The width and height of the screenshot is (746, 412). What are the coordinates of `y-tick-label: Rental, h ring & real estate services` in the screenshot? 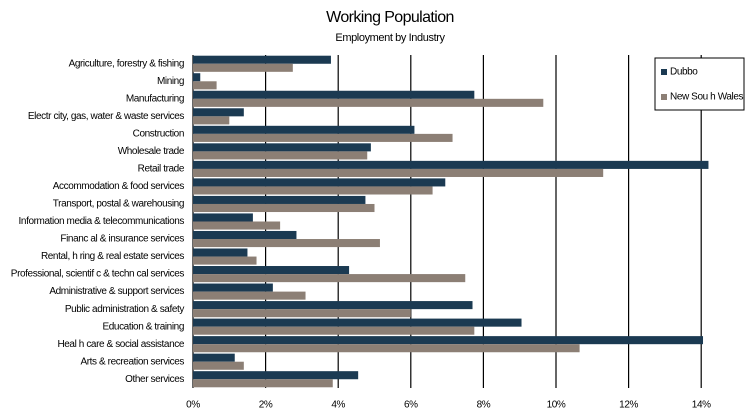 It's located at (112, 256).